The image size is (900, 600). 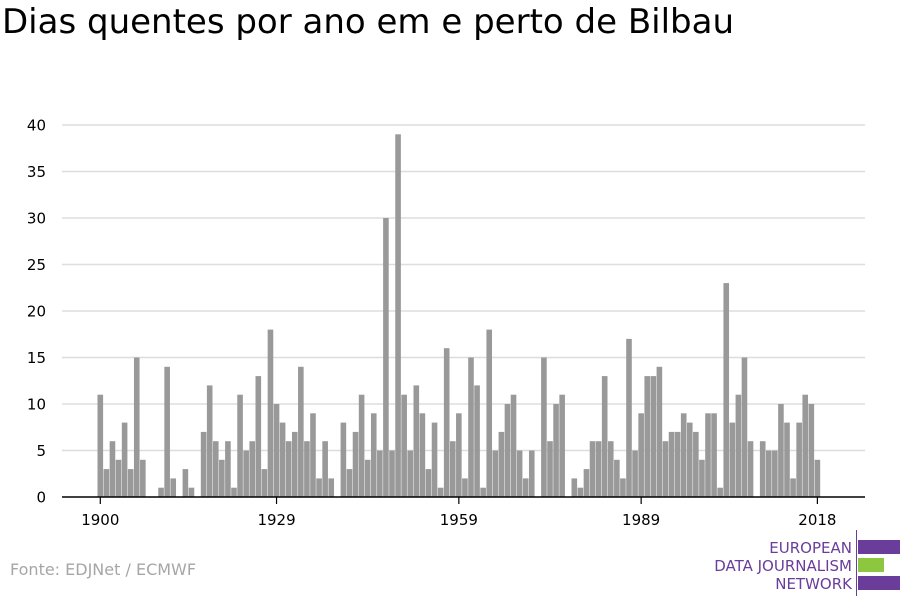 What do you see at coordinates (36, 358) in the screenshot?
I see `y-tick-label: 15` at bounding box center [36, 358].